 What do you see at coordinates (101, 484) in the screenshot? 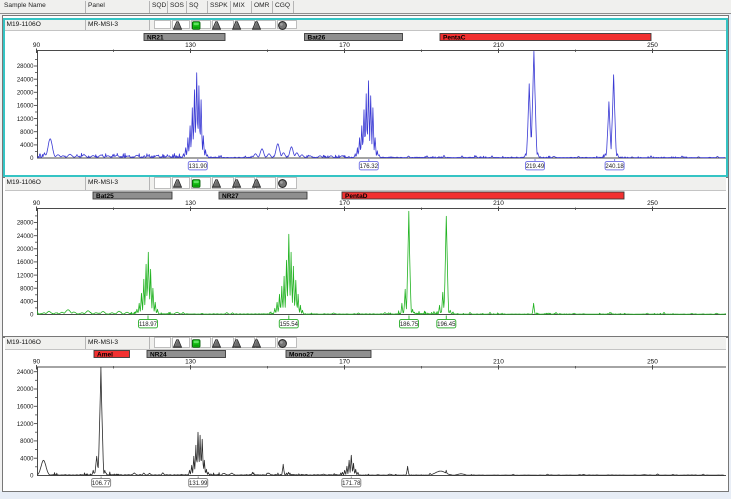
I see `svg-text: 106.77` at bounding box center [101, 484].